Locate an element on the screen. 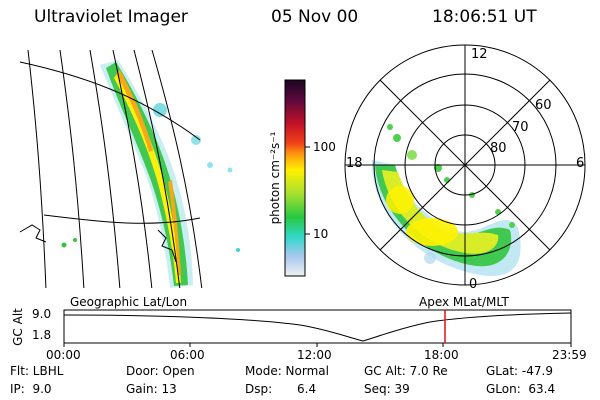 Image resolution: width=600 pixels, height=400 pixels. altitude-xtick-0600: 06:00 is located at coordinates (187, 355).